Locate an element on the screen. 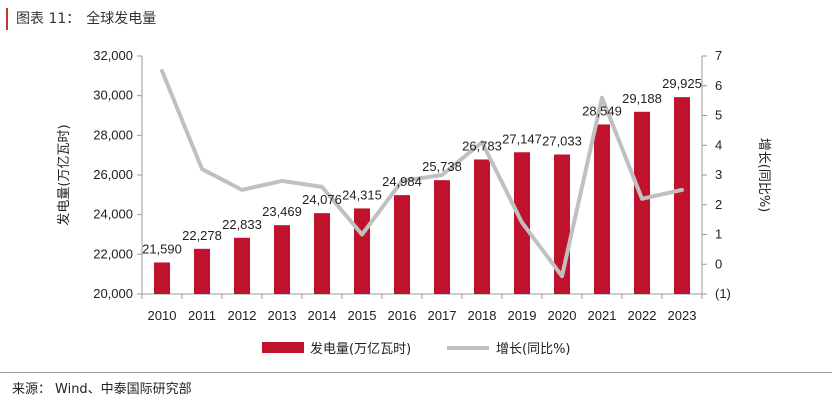  x-tick-label: 2016 is located at coordinates (402, 315).